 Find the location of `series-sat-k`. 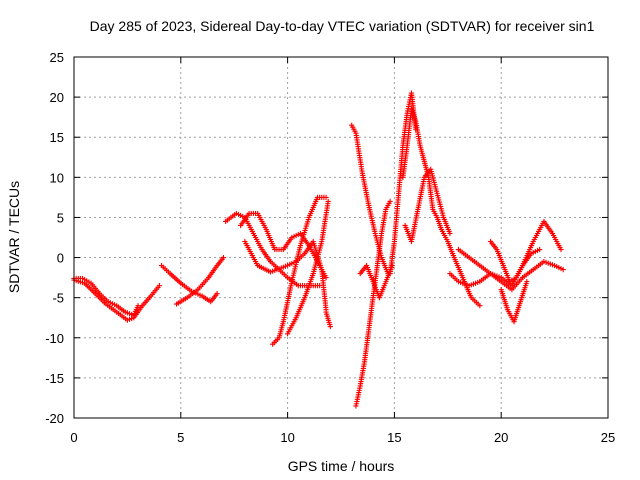

series-sat-k is located at coordinates (370, 199).